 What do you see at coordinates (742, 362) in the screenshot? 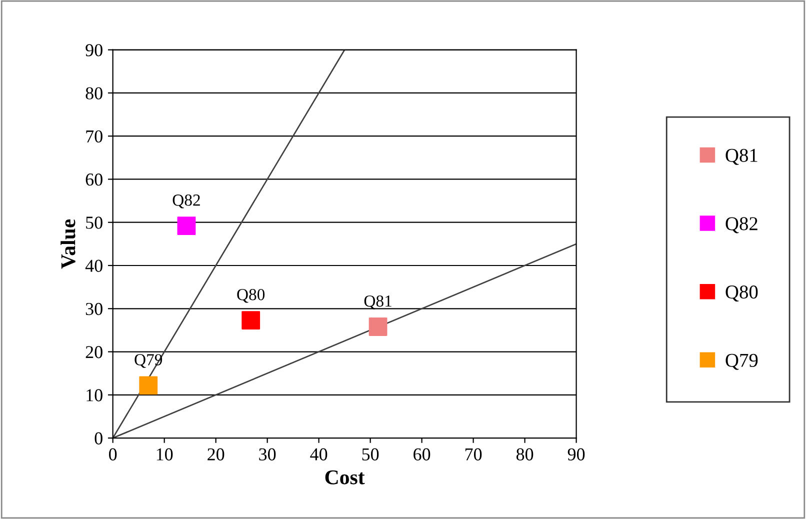
I see `legend-label: Q79` at bounding box center [742, 362].